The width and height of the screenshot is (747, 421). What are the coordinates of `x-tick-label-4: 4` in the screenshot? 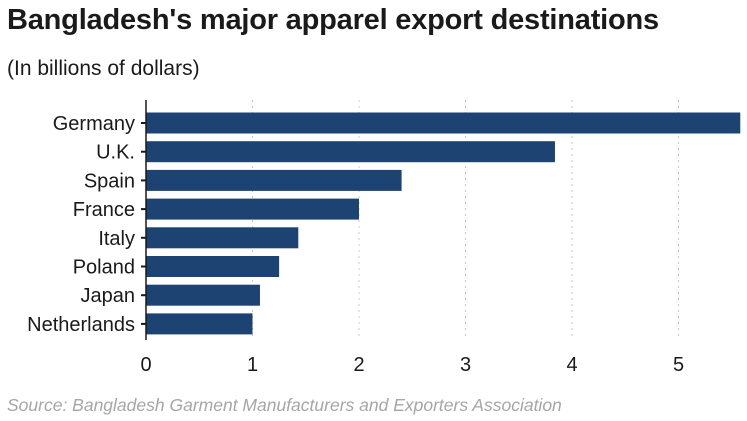 It's located at (571, 365).